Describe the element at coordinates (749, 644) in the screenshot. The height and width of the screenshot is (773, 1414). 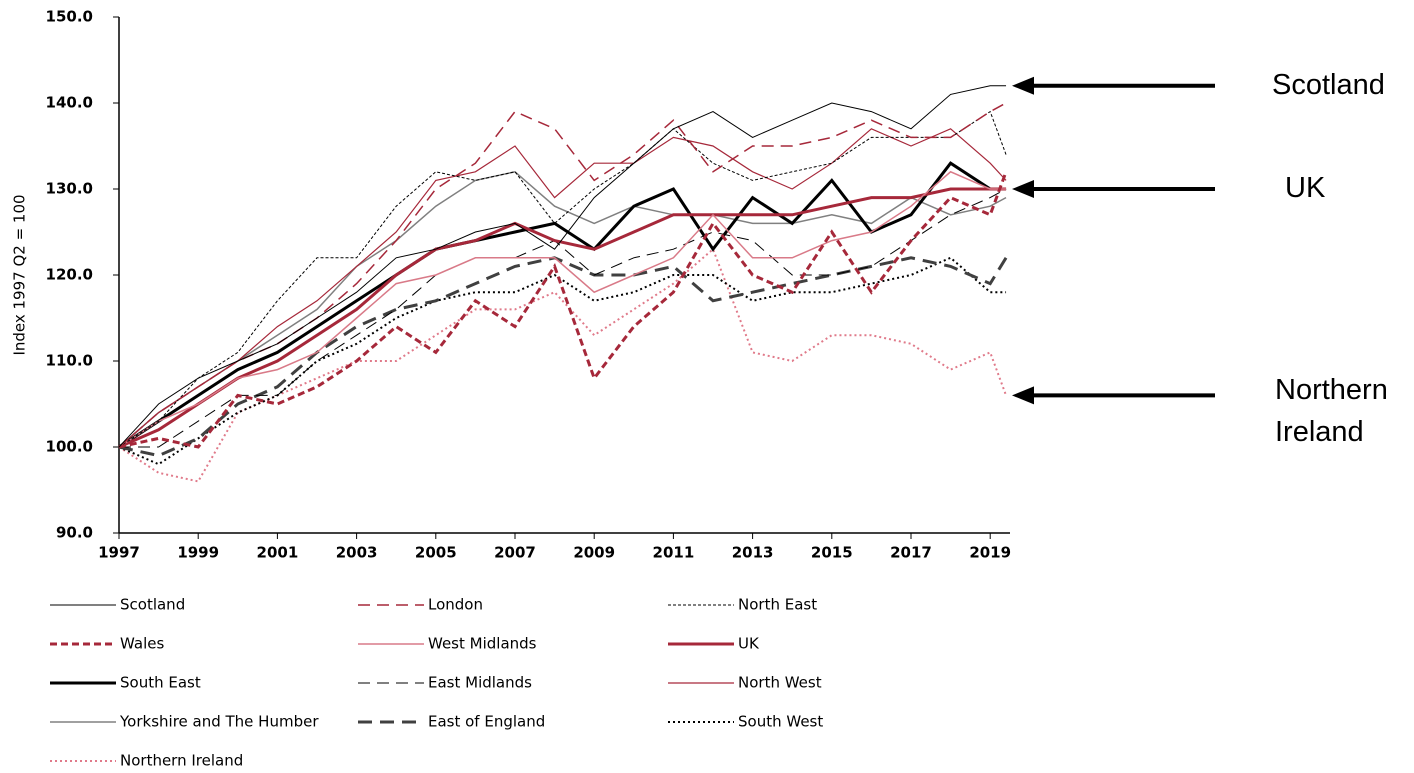
I see `legend-label: UK` at that location.